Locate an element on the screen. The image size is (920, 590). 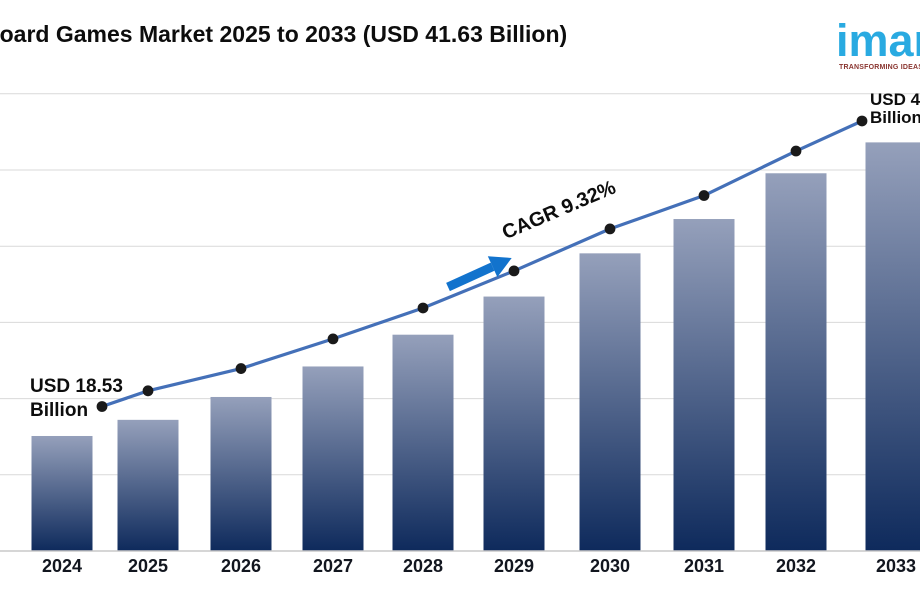
data-point-dot-2030 is located at coordinates (610, 229).